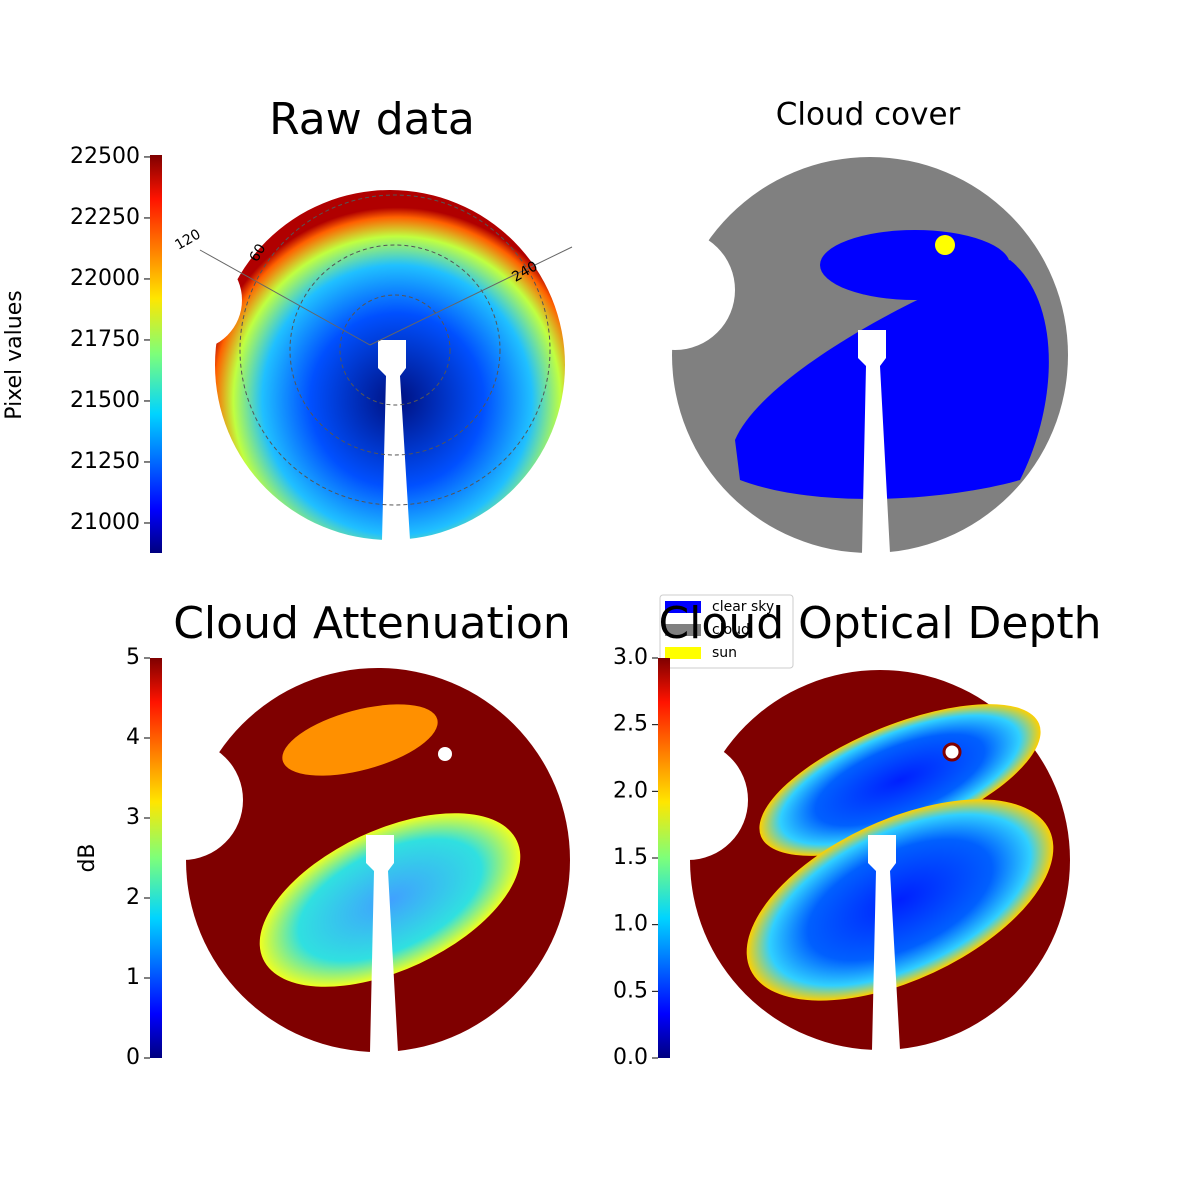 The image size is (1200, 1204). I want to click on colorbar-tick-label: 1, so click(133, 977).